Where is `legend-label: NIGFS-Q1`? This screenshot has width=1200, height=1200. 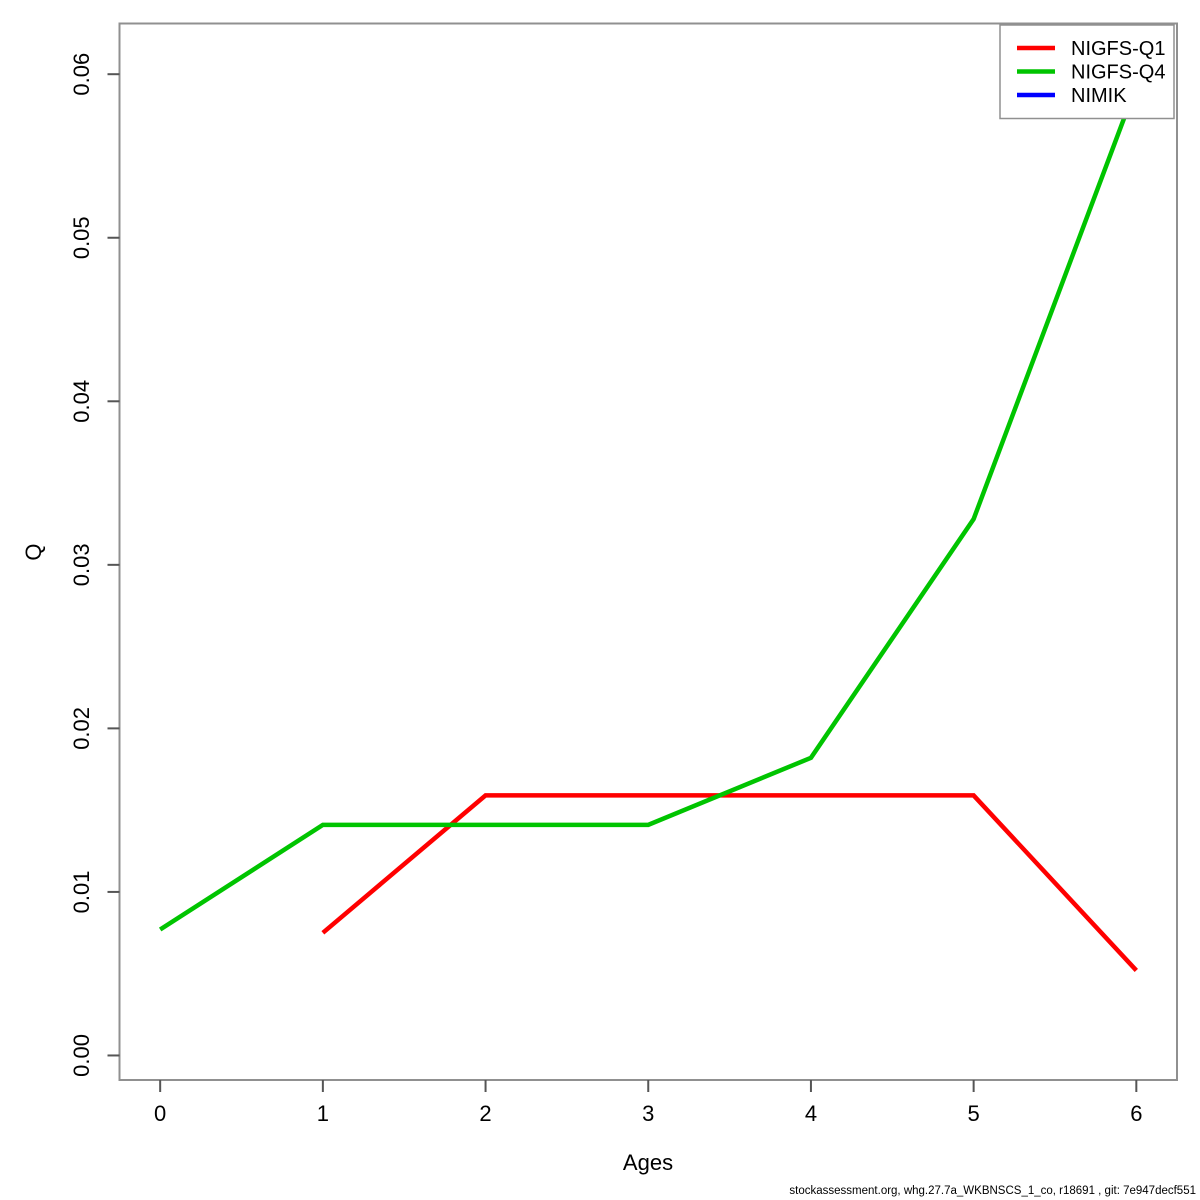
legend-label: NIGFS-Q1 is located at coordinates (1118, 49).